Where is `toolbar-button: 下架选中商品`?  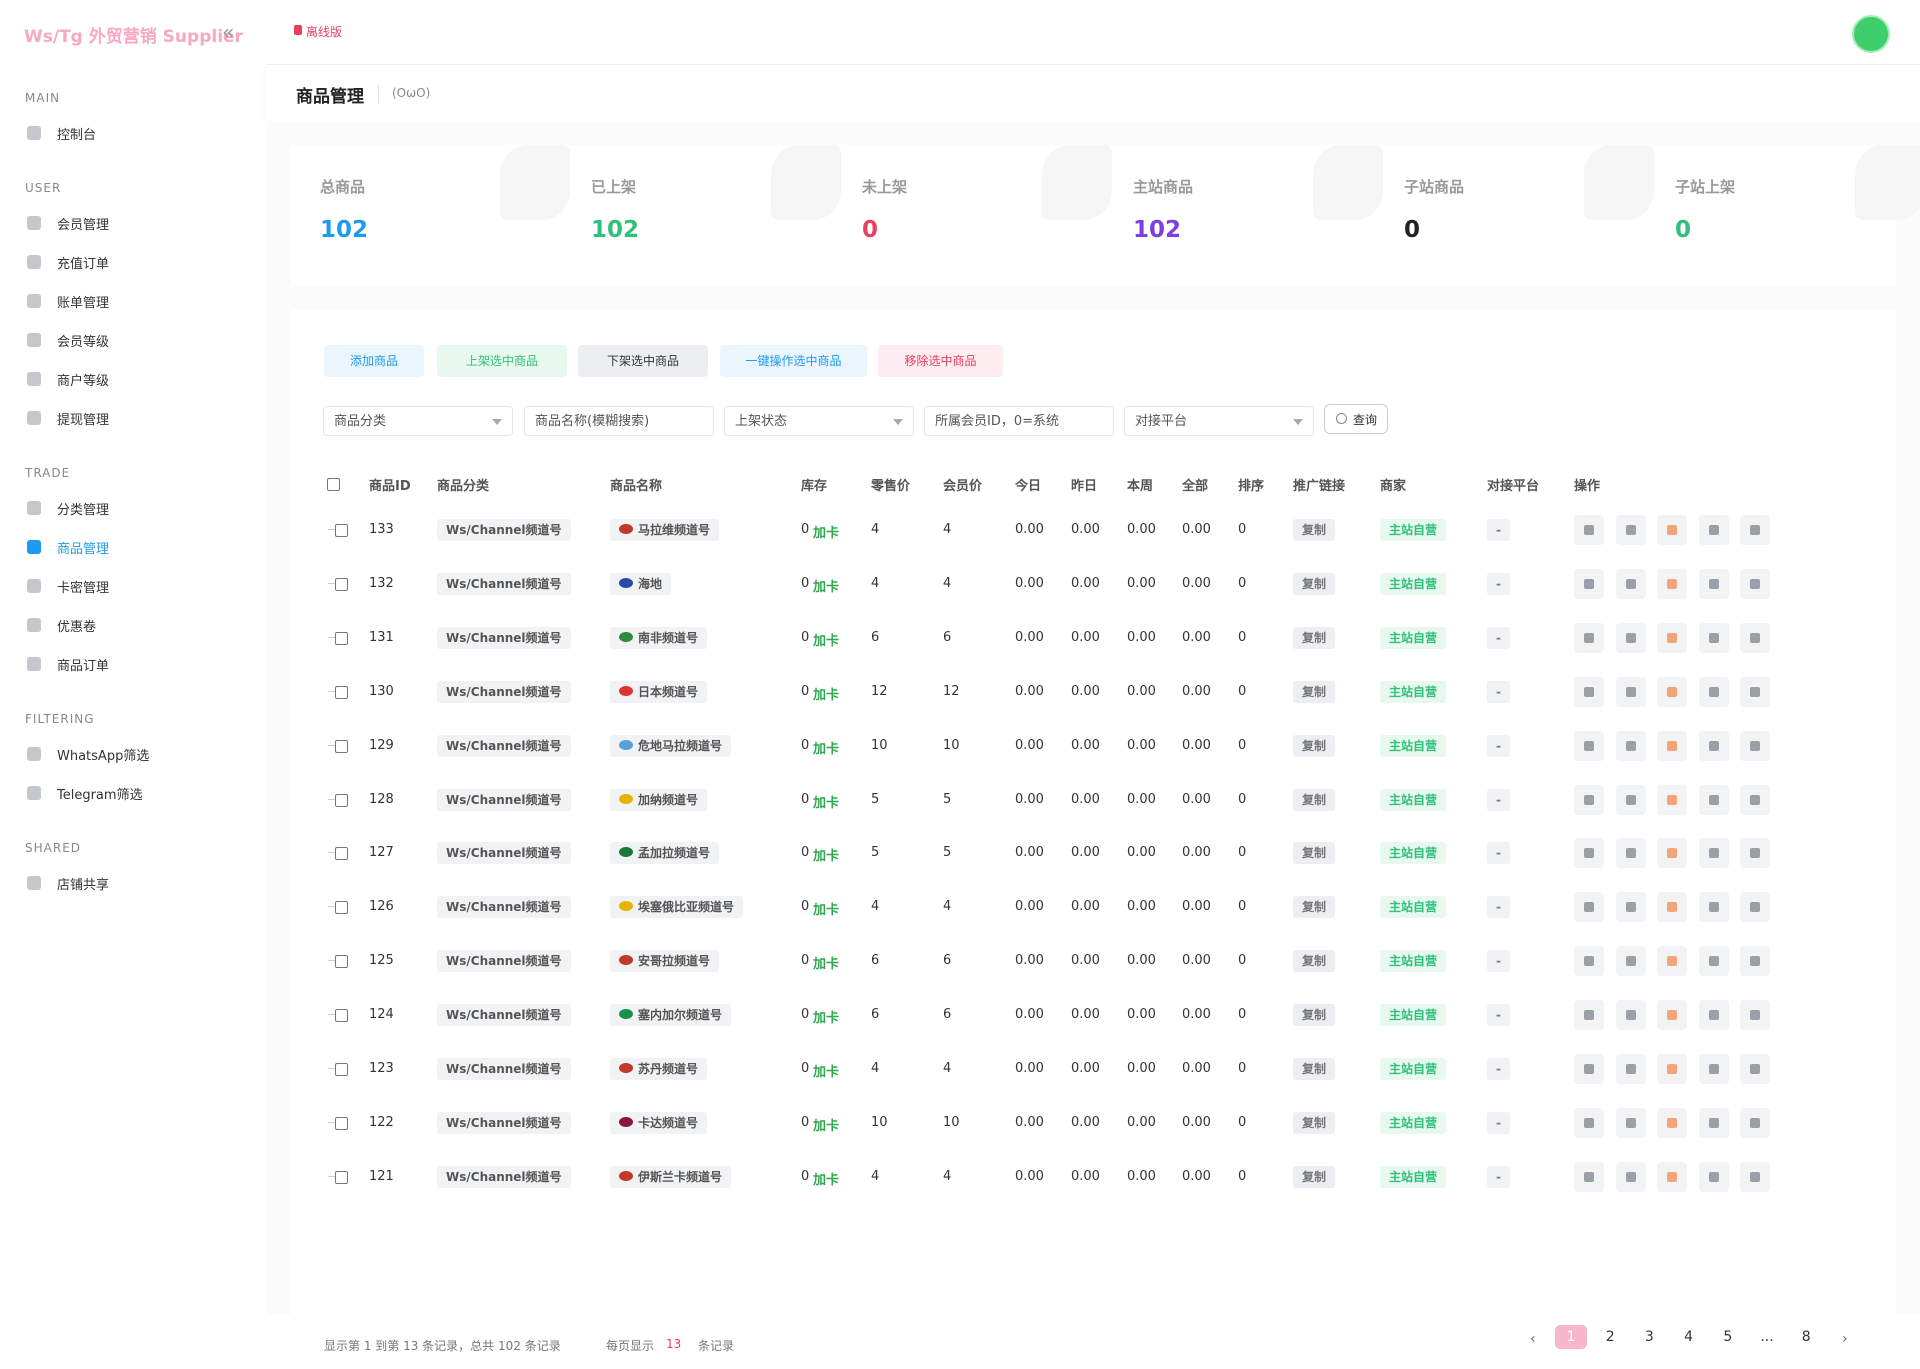
toolbar-button: 下架选中商品 is located at coordinates (643, 361).